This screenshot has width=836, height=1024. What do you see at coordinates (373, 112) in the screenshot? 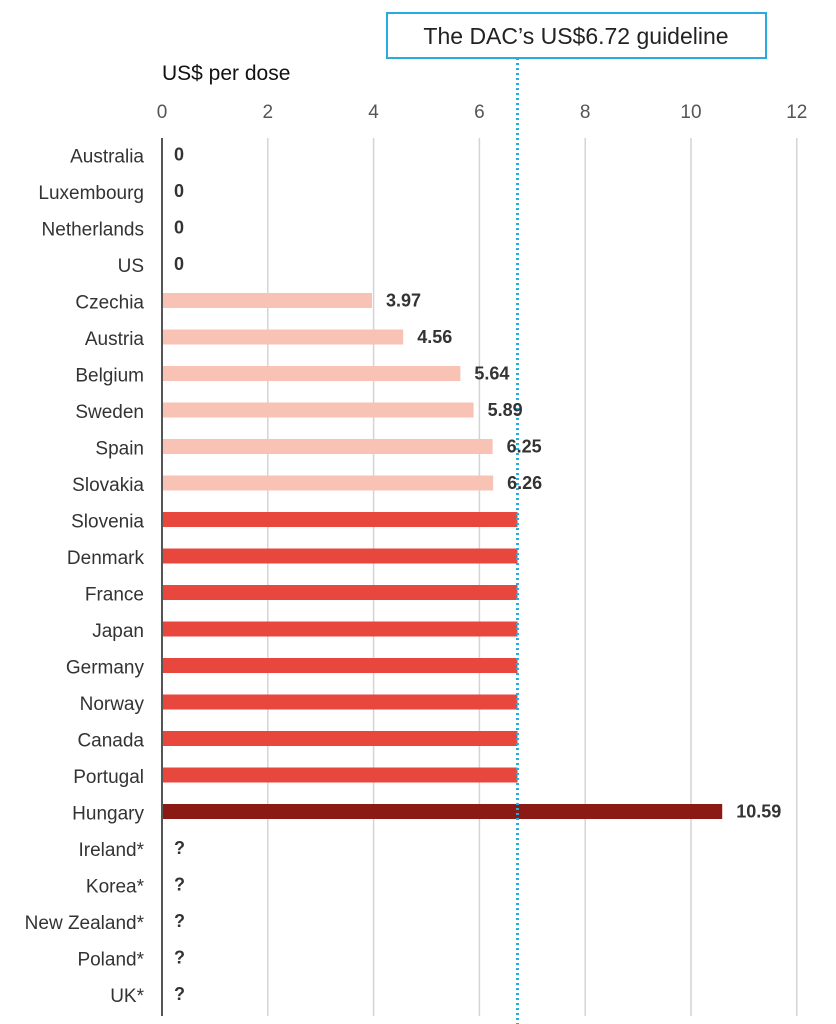
I see `x-tick-label: 4` at bounding box center [373, 112].